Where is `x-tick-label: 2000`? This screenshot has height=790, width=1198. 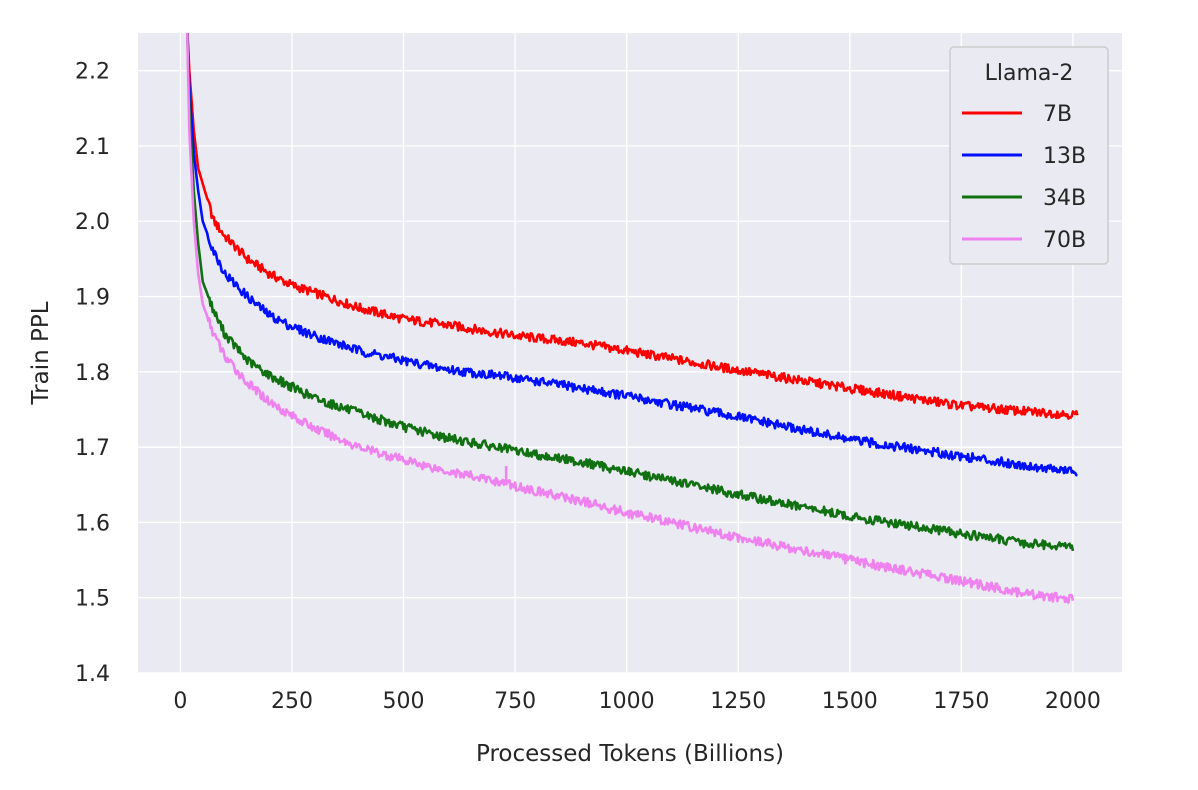 x-tick-label: 2000 is located at coordinates (1073, 701).